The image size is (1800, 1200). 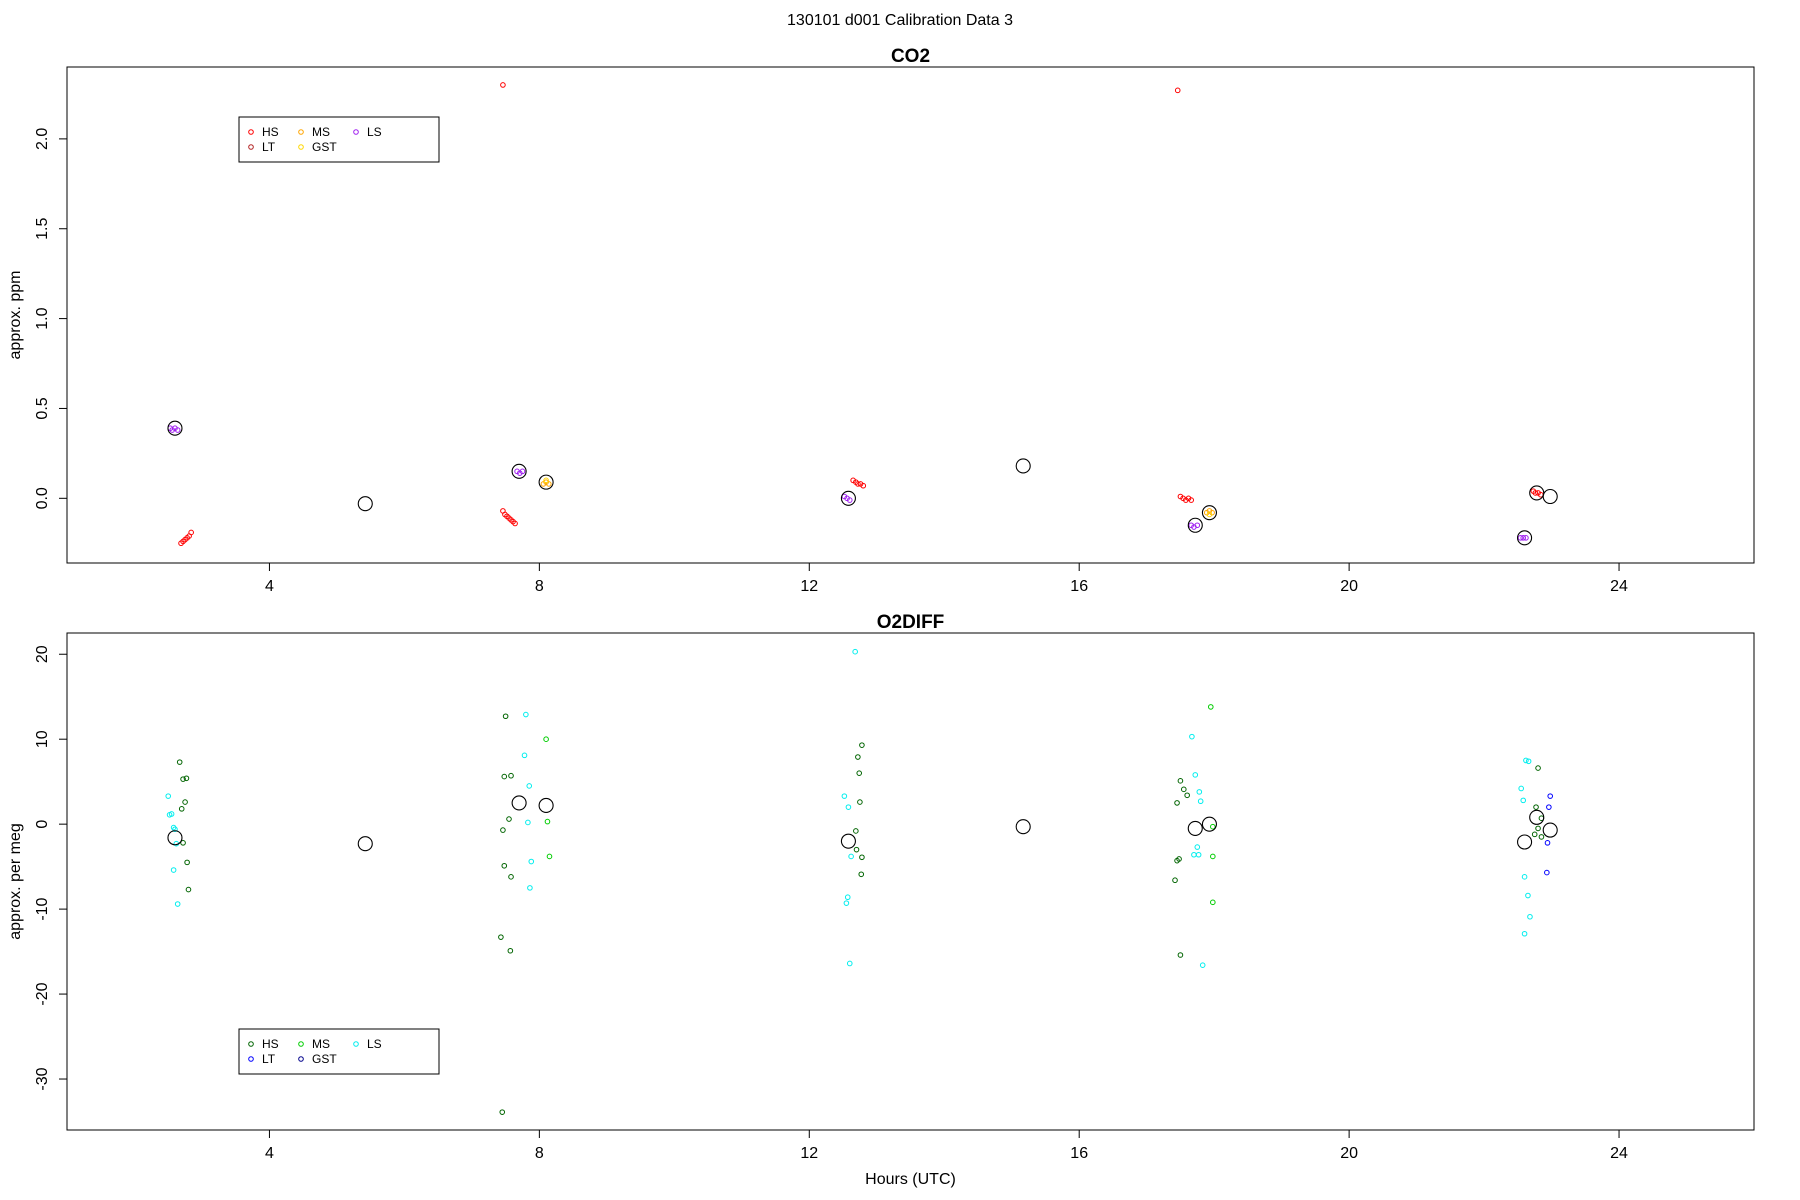 I want to click on legend-label-hs: HS, so click(x=270, y=1044).